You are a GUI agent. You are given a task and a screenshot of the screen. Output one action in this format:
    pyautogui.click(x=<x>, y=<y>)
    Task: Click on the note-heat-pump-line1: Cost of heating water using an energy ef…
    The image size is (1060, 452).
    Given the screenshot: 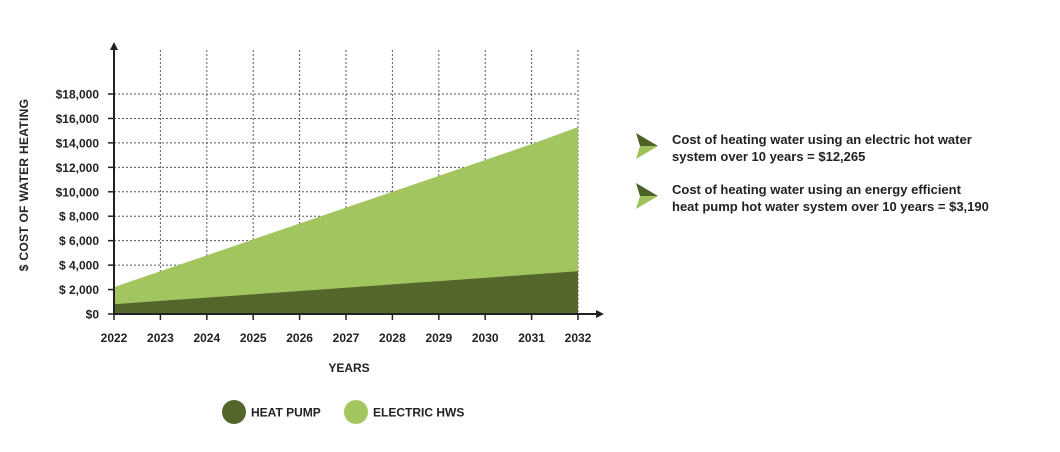 What is the action you would take?
    pyautogui.click(x=816, y=189)
    